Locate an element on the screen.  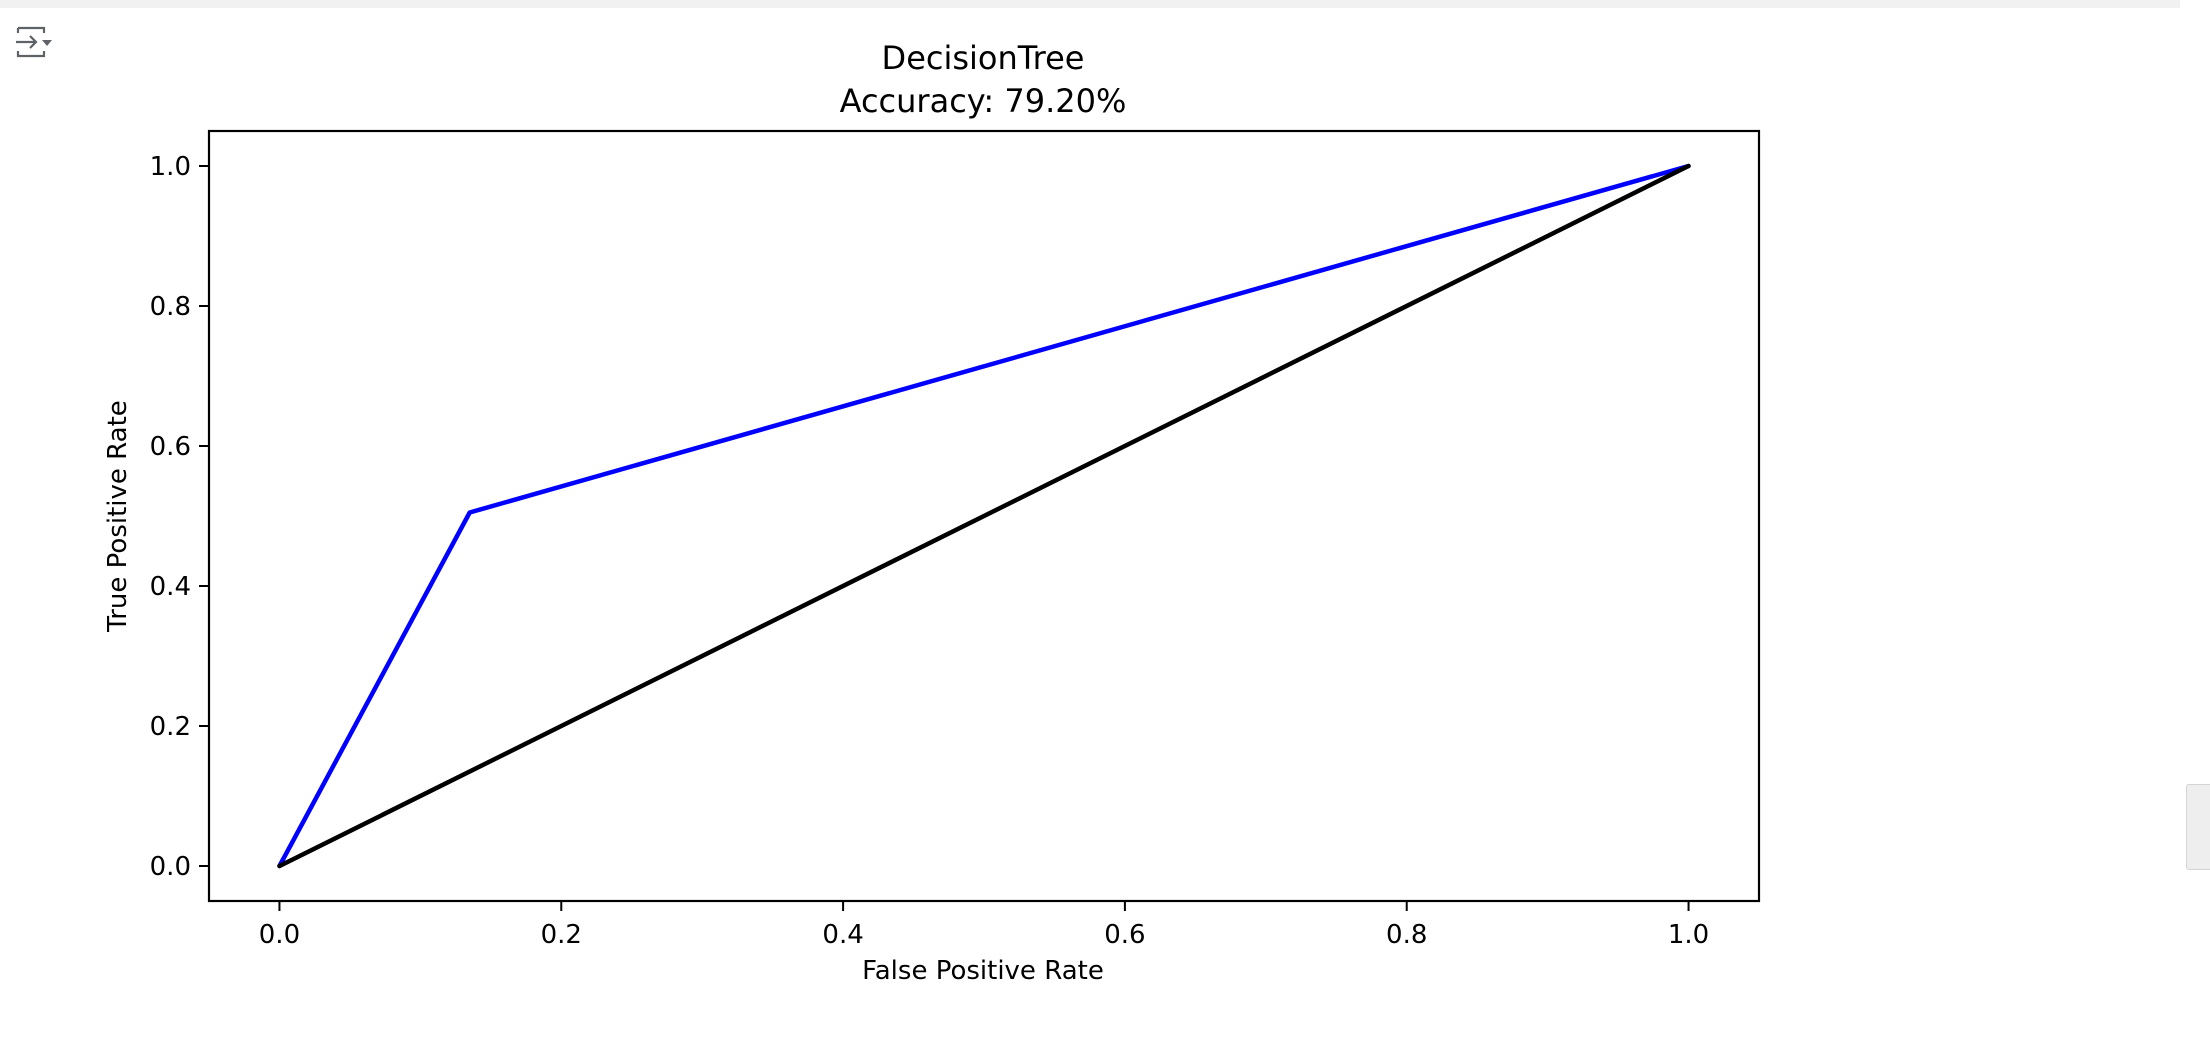
x-tick-label: 0.6 is located at coordinates (1124, 935).